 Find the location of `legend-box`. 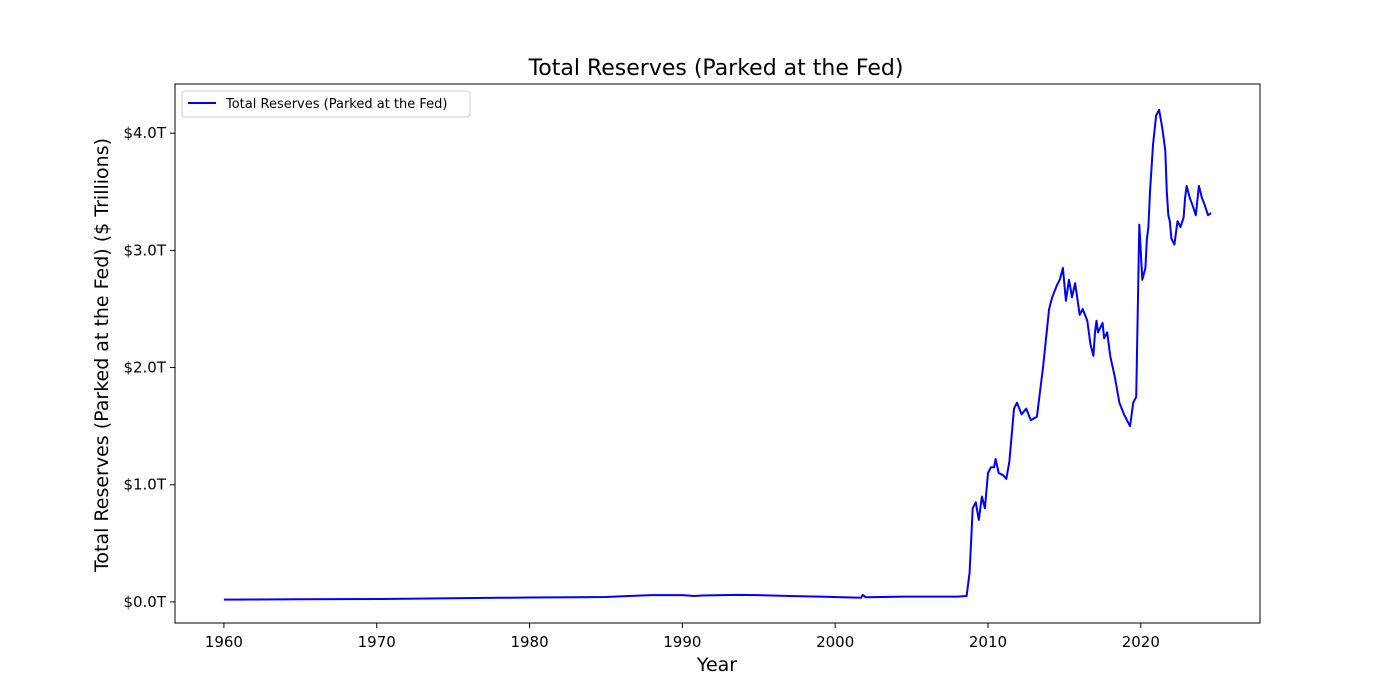

legend-box is located at coordinates (326, 104).